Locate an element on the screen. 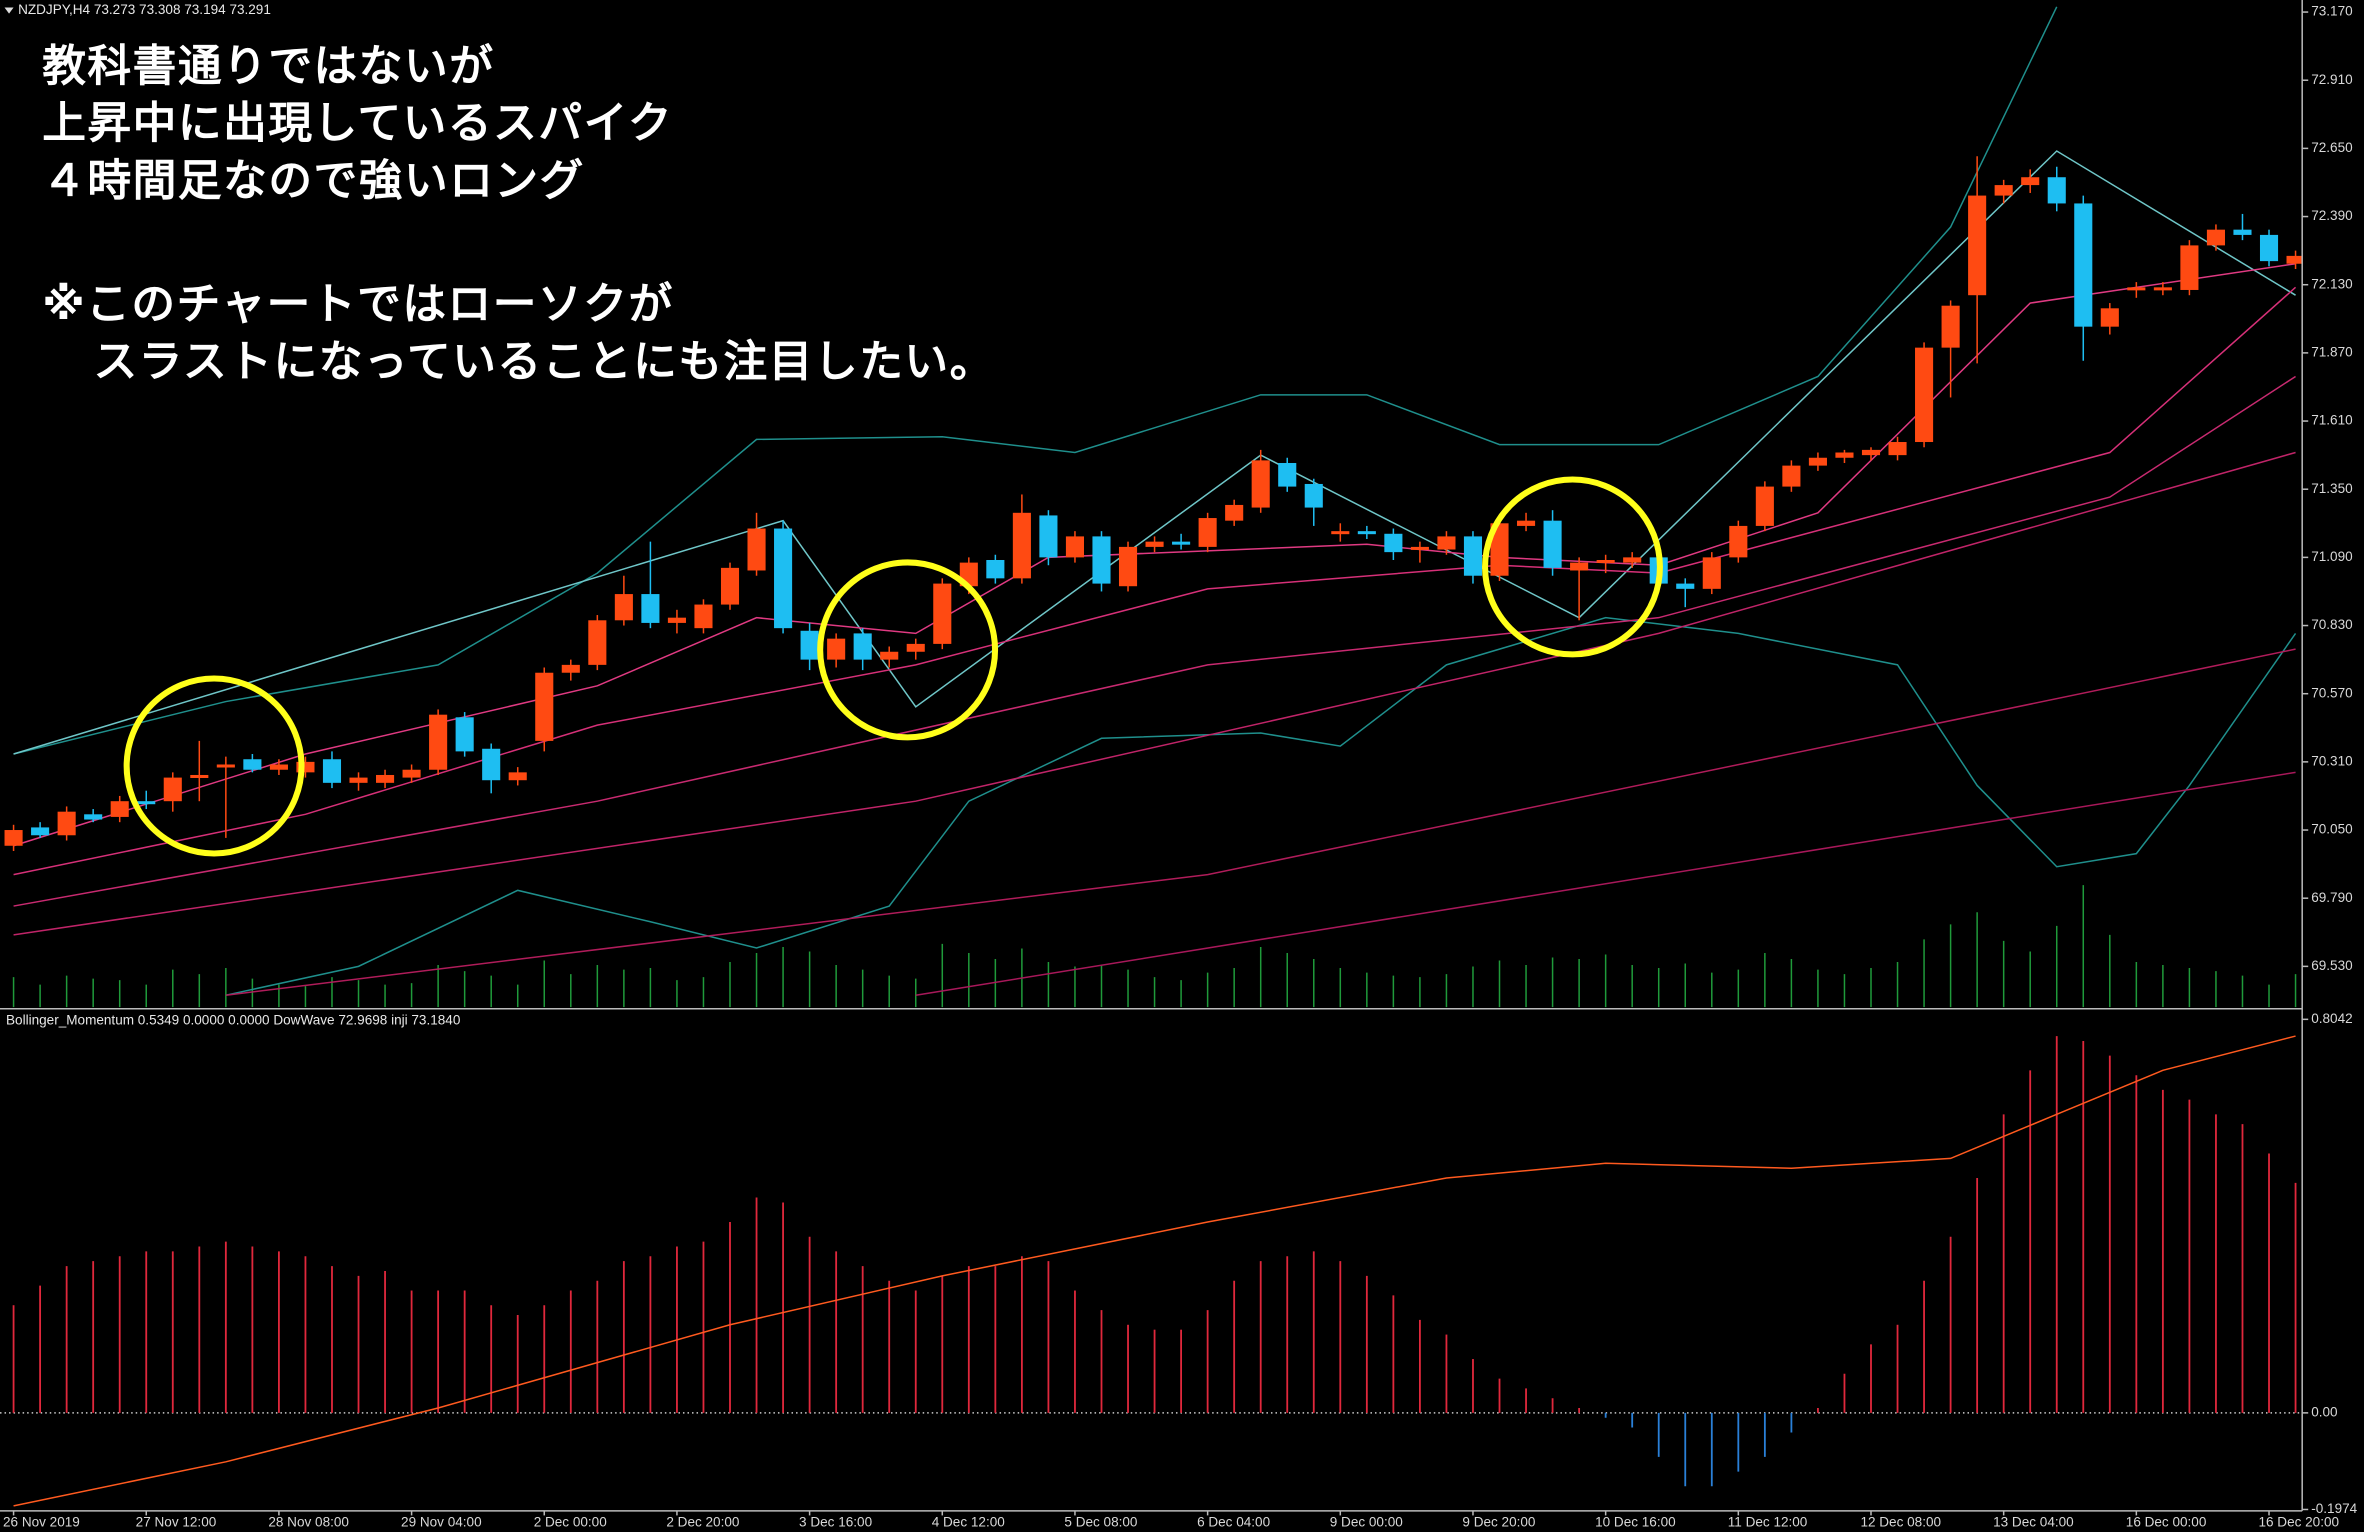 The image size is (2364, 1532). x-tick-label: 4 Dec 12:00 is located at coordinates (968, 1522).